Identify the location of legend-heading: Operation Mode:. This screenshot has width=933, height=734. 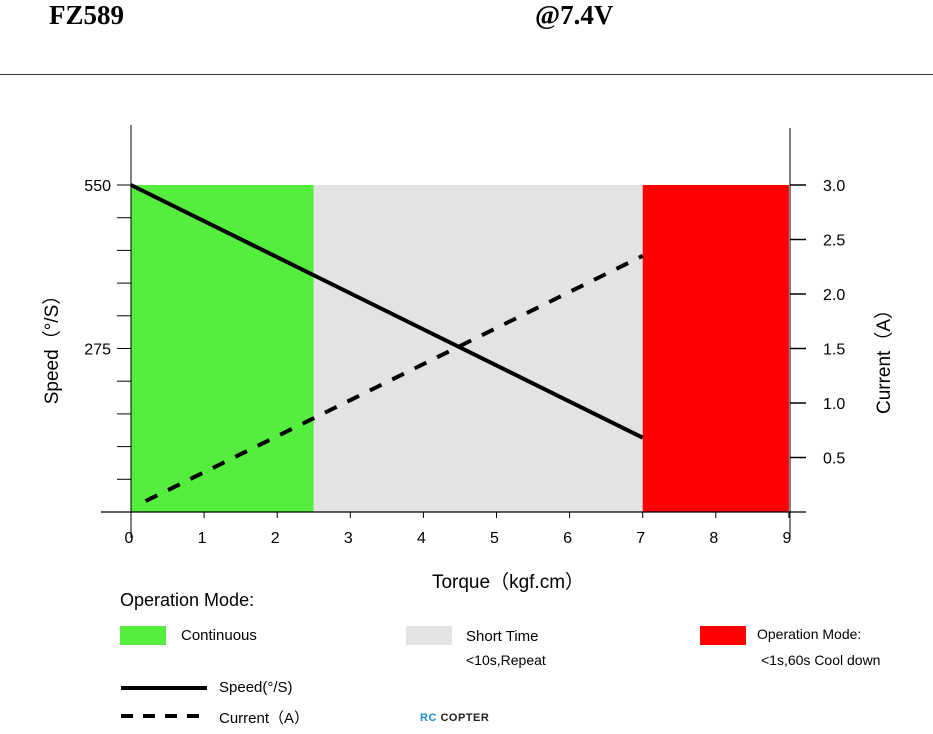
(187, 600).